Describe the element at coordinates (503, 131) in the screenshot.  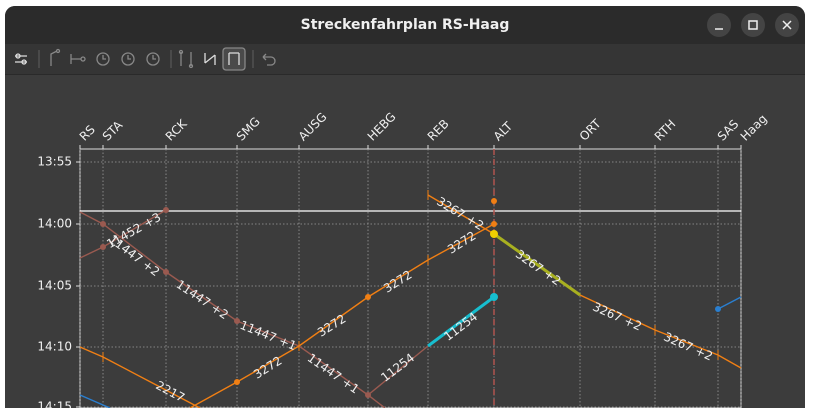
I see `station-label: ALT` at that location.